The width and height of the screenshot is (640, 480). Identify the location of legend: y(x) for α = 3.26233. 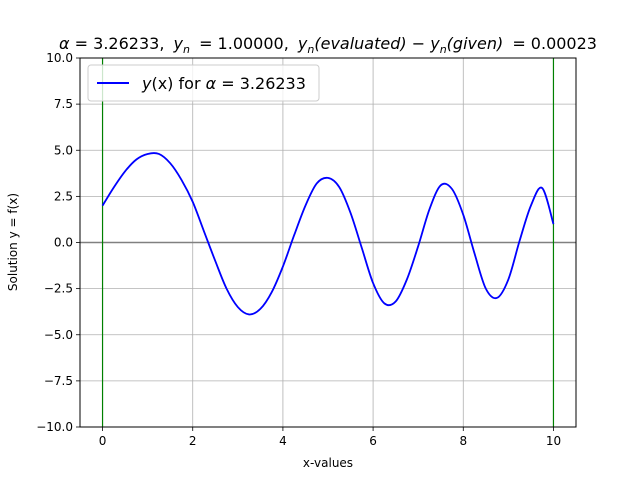
(203, 83).